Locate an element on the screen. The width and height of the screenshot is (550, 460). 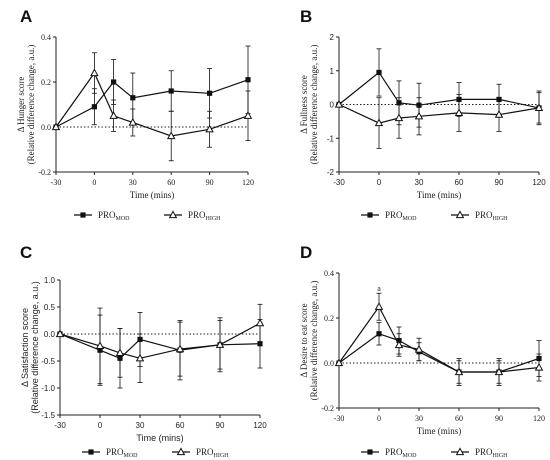
y-tick-label: -0.2 is located at coordinates (327, 408).